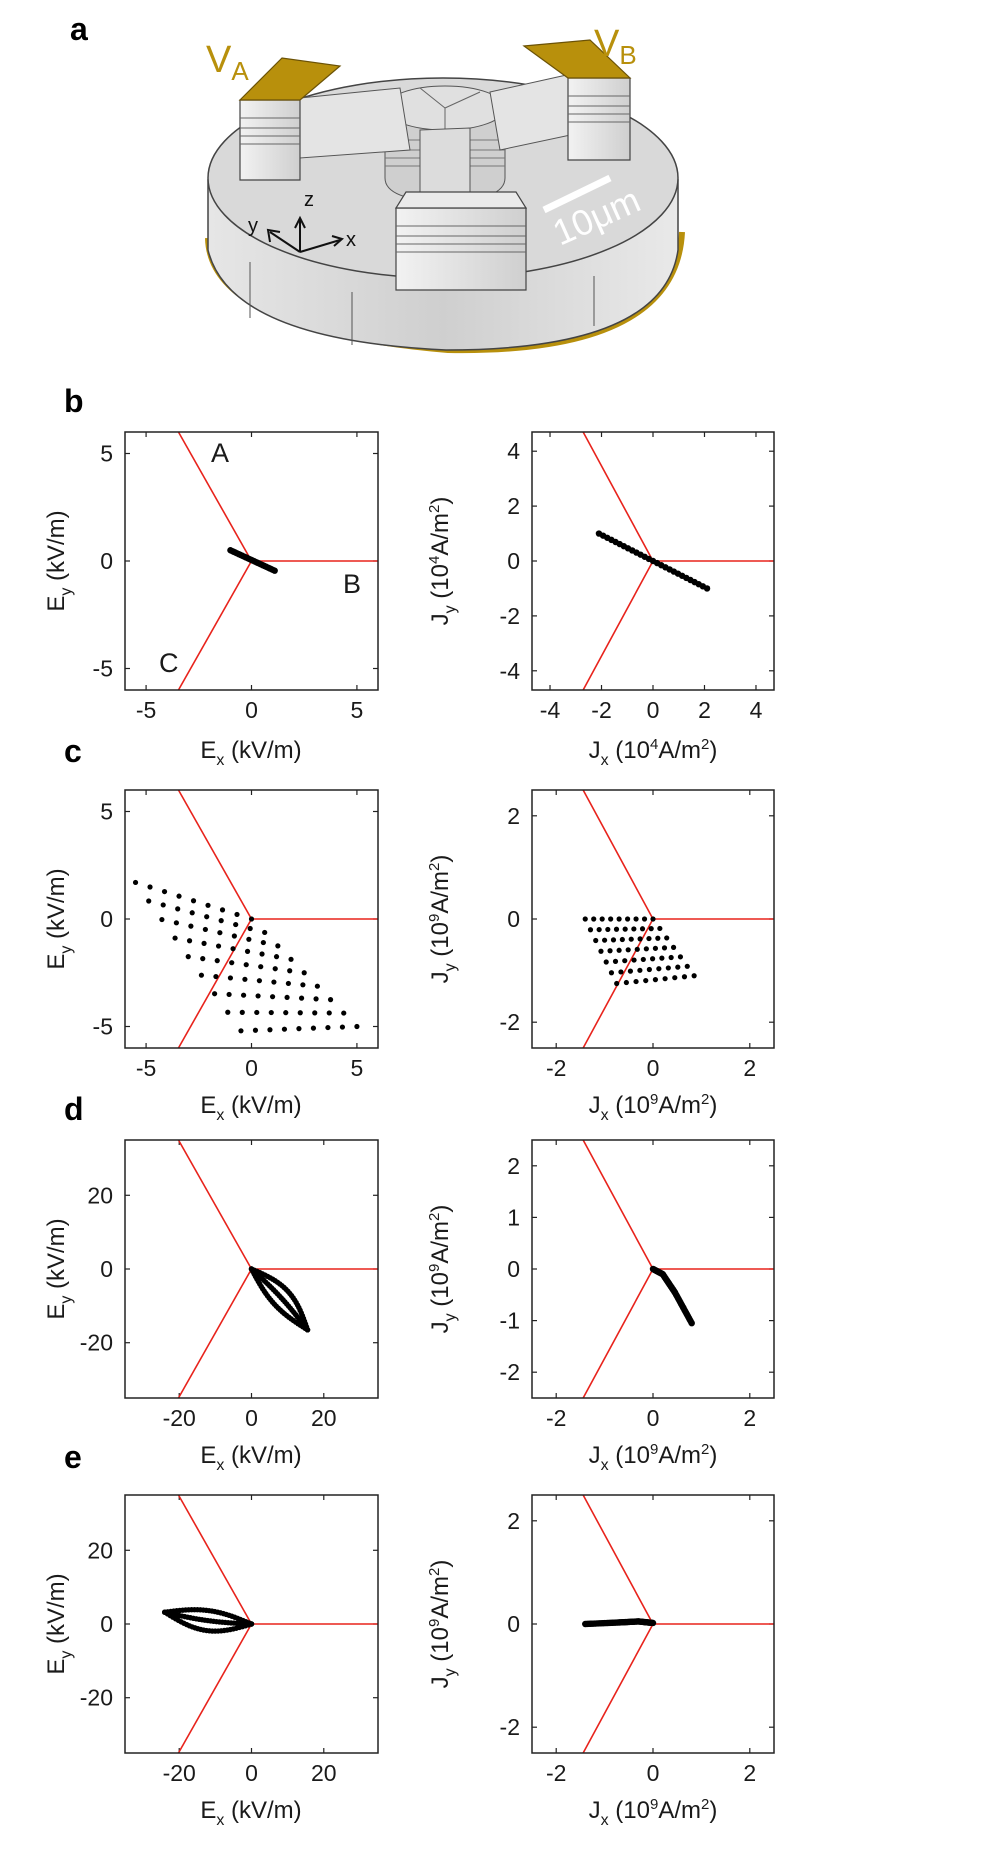  Describe the element at coordinates (106, 919) in the screenshot. I see `y-tick-label-c-left-1: 0` at that location.